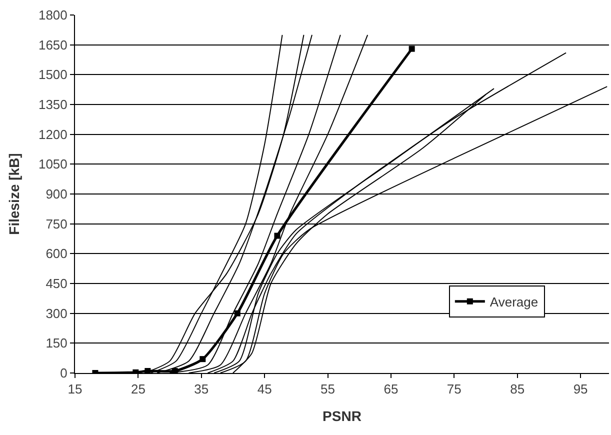 This screenshot has height=435, width=611. Describe the element at coordinates (57, 343) in the screenshot. I see `y-tick-label: 150` at that location.